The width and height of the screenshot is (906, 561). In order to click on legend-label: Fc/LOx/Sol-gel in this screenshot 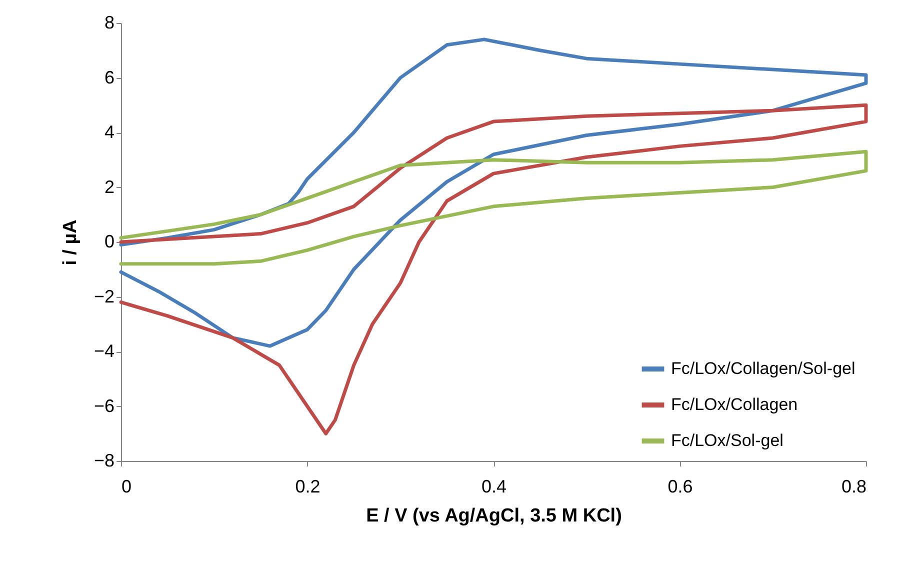, I will do `click(727, 440)`.